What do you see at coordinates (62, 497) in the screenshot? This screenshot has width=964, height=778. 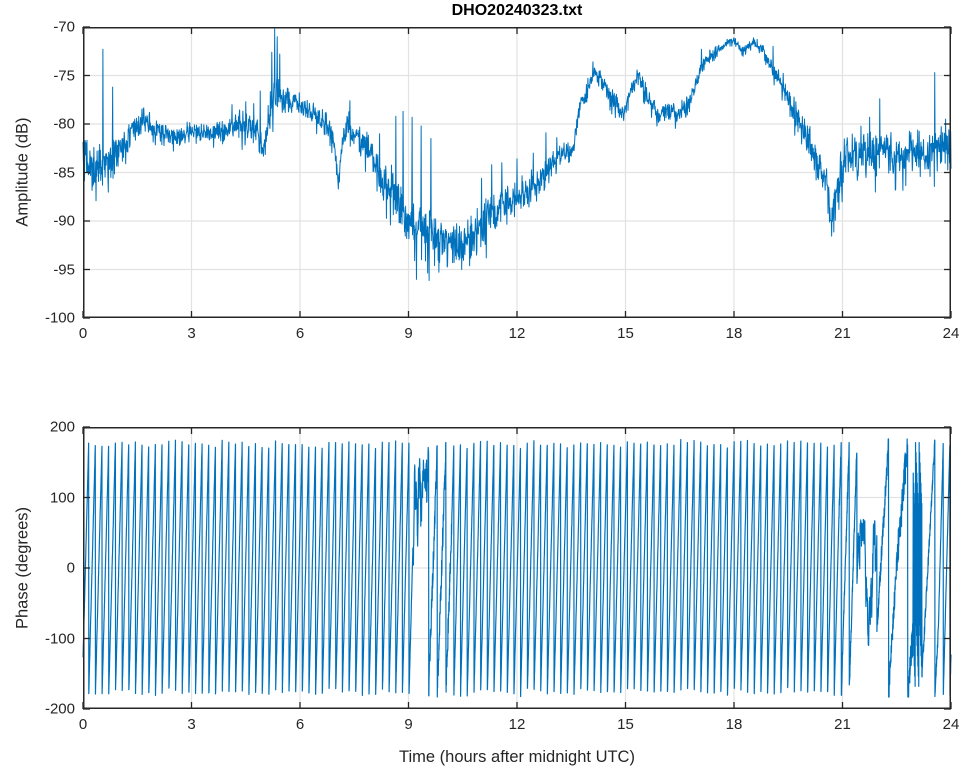 I see `y-tick-label: 100` at bounding box center [62, 497].